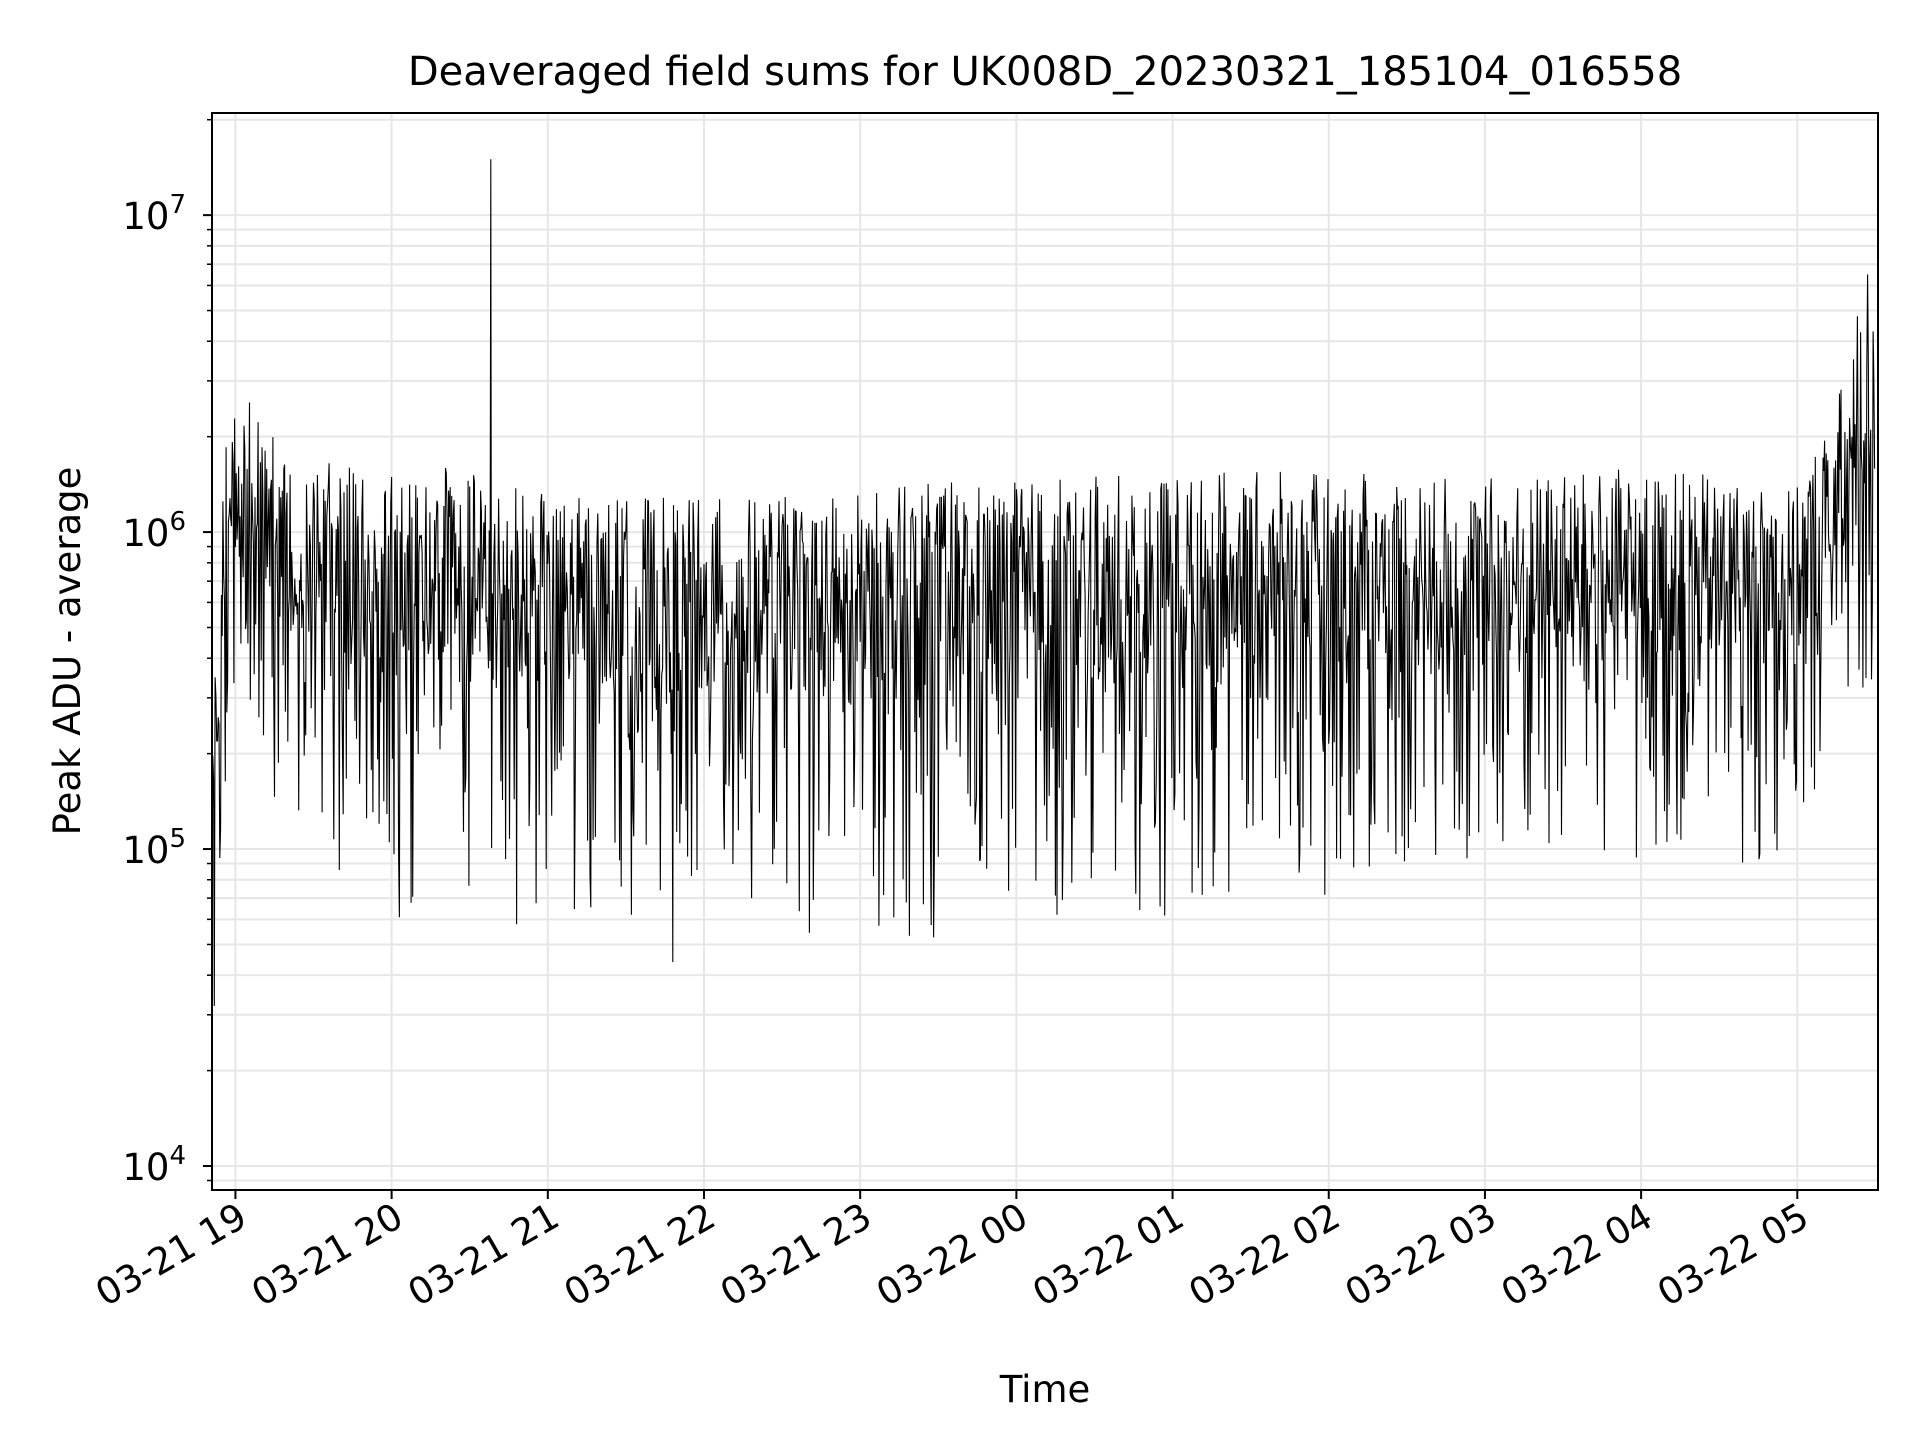  I want to click on x-axis-label: Time, so click(1045, 1389).